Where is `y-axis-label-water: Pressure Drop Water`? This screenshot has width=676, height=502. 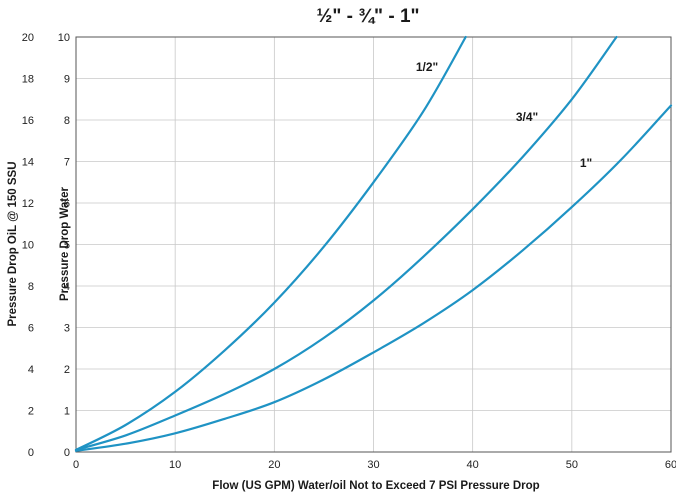
y-axis-label-water: Pressure Drop Water is located at coordinates (65, 243).